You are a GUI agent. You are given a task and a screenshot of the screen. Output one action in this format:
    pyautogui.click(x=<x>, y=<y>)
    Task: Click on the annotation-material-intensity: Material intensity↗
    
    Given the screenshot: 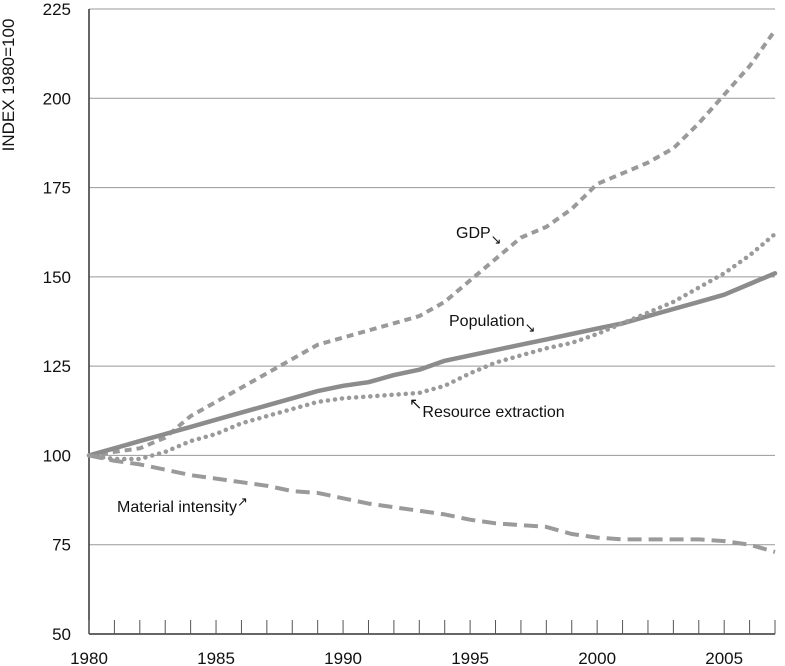 What is the action you would take?
    pyautogui.click(x=182, y=505)
    